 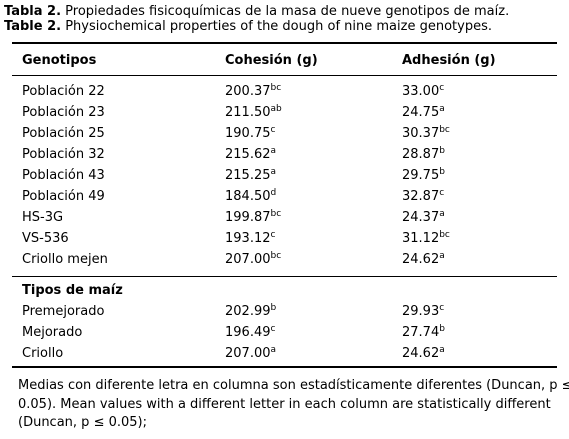 I want to click on cell-value: 200.37, so click(x=248, y=91).